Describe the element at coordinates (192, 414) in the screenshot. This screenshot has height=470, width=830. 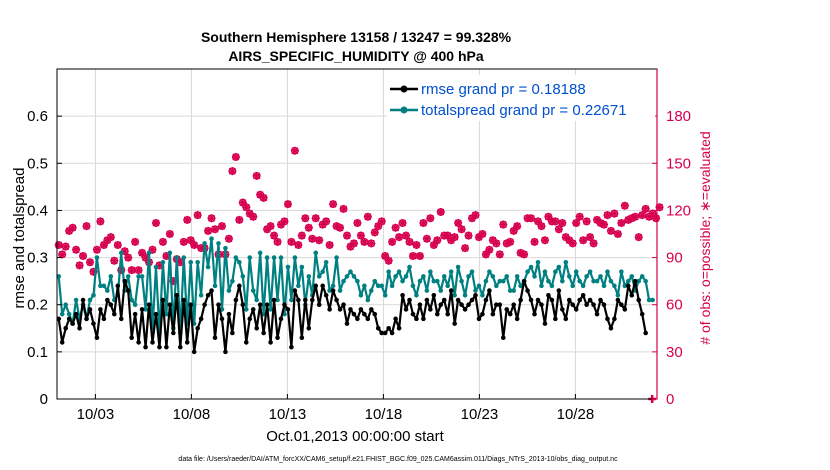
I see `x-tick-label: 10/08` at that location.